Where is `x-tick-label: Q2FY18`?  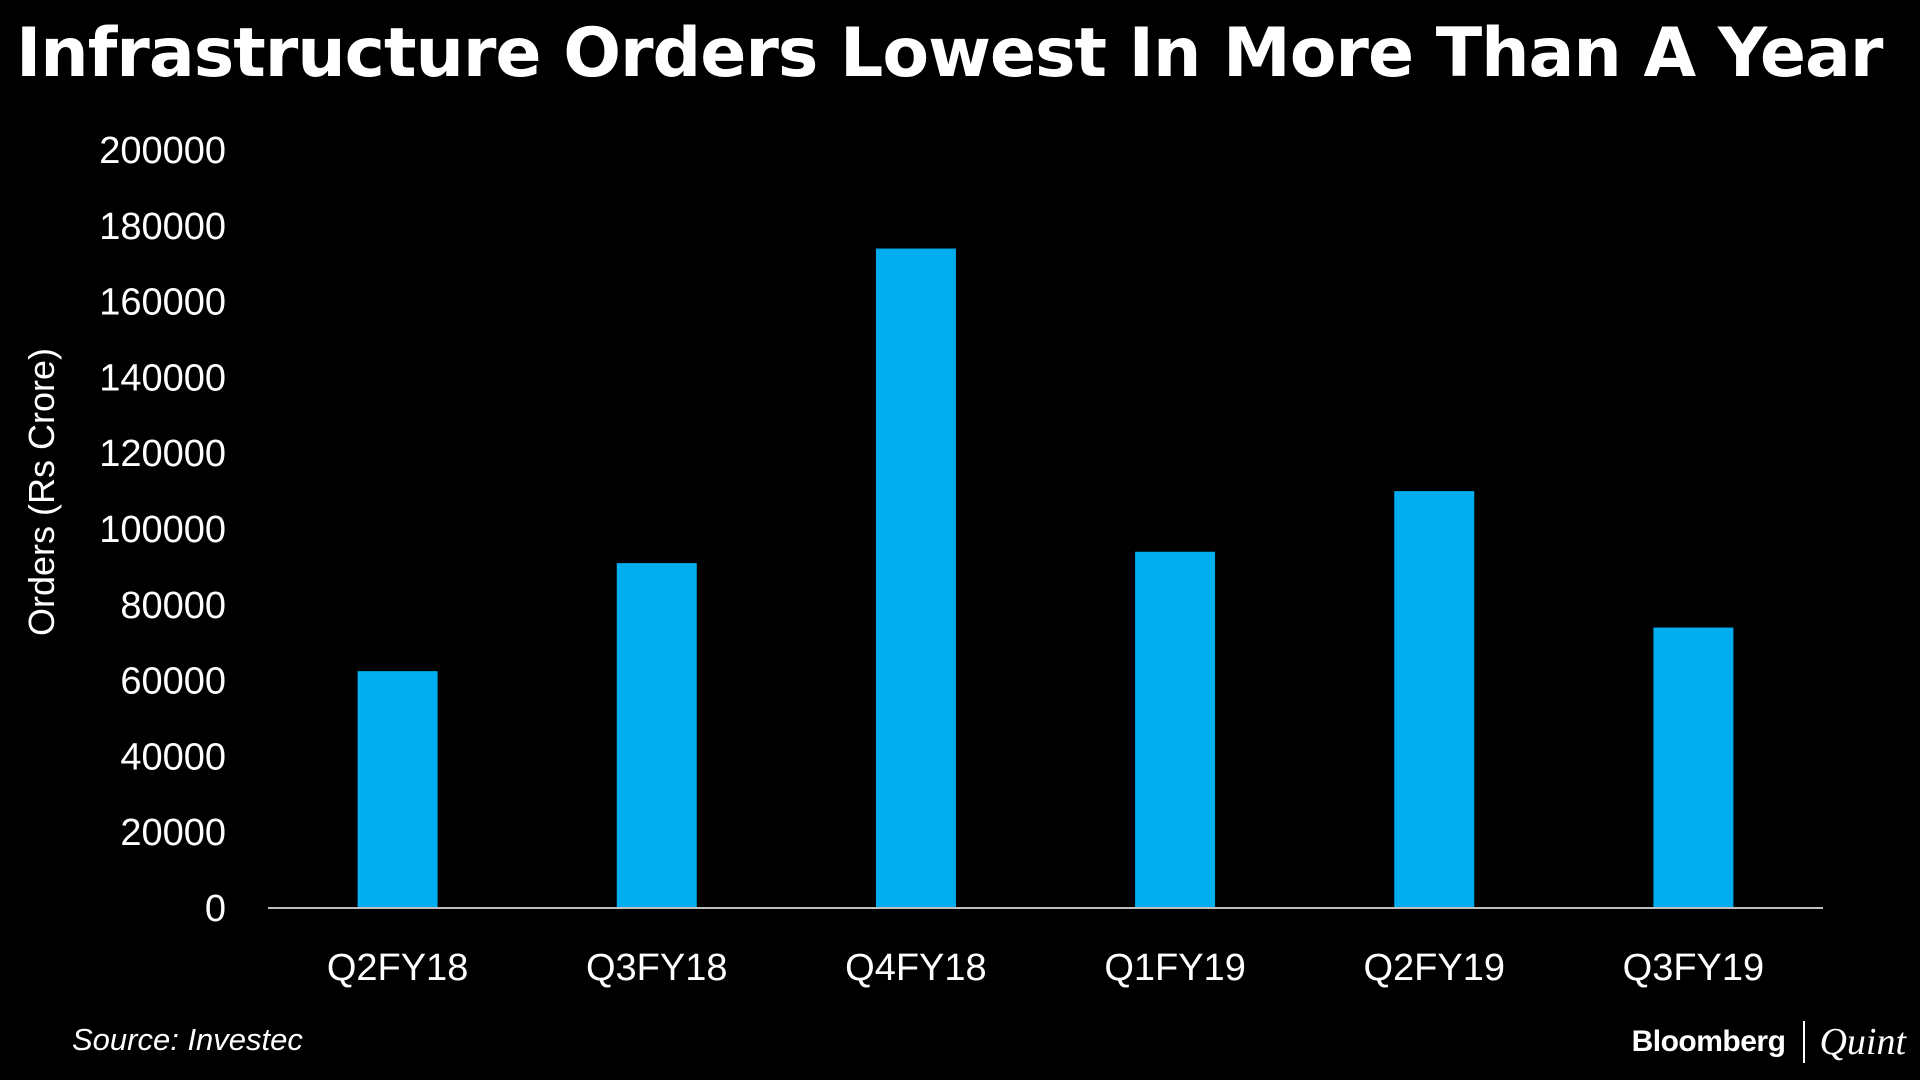 x-tick-label: Q2FY18 is located at coordinates (398, 968).